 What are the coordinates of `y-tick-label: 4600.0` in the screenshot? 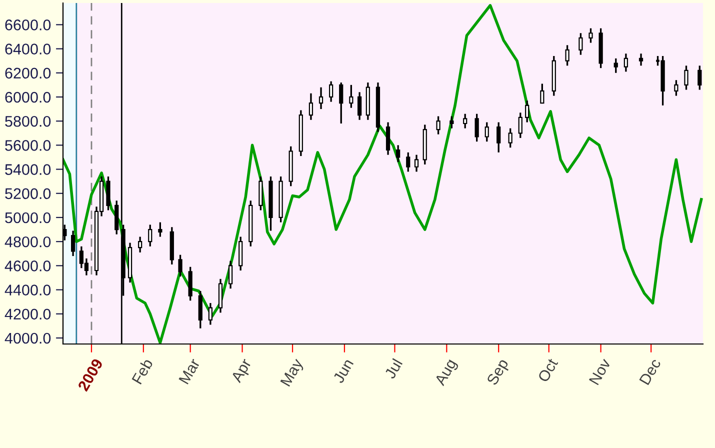 It's located at (27, 266).